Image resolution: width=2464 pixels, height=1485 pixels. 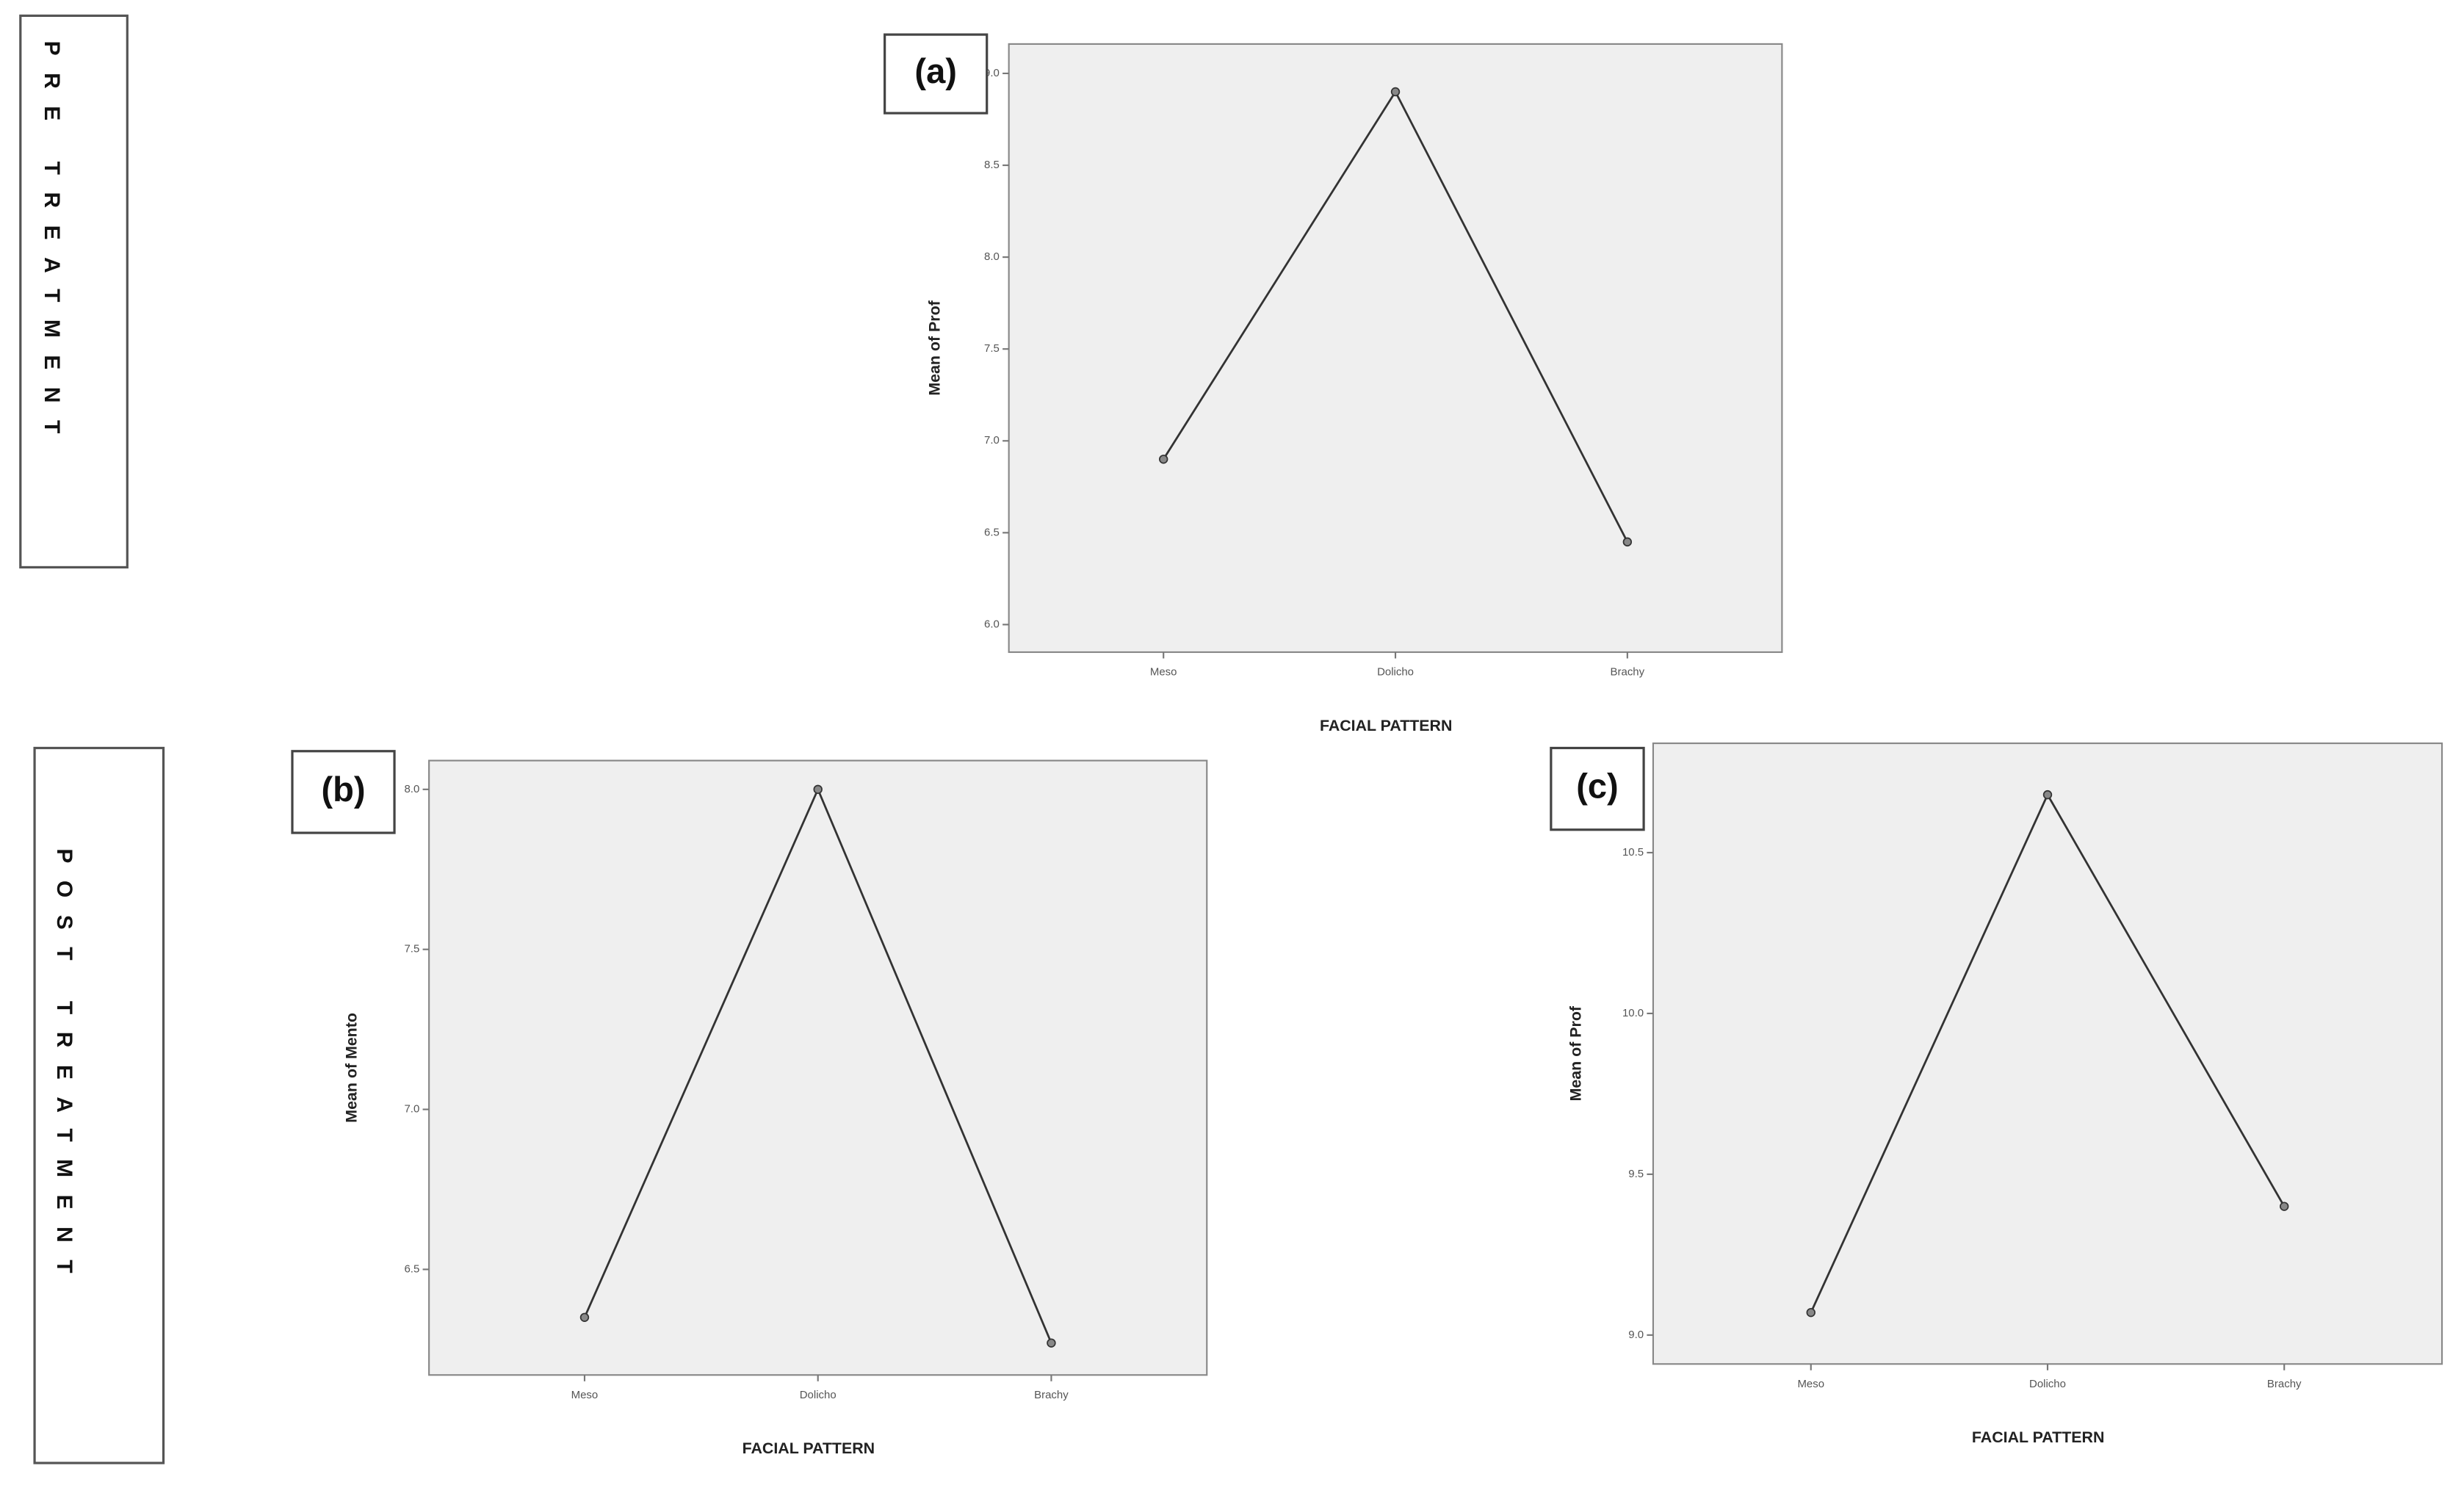 What do you see at coordinates (1636, 1174) in the screenshot?
I see `y-tick-label: 9.5` at bounding box center [1636, 1174].